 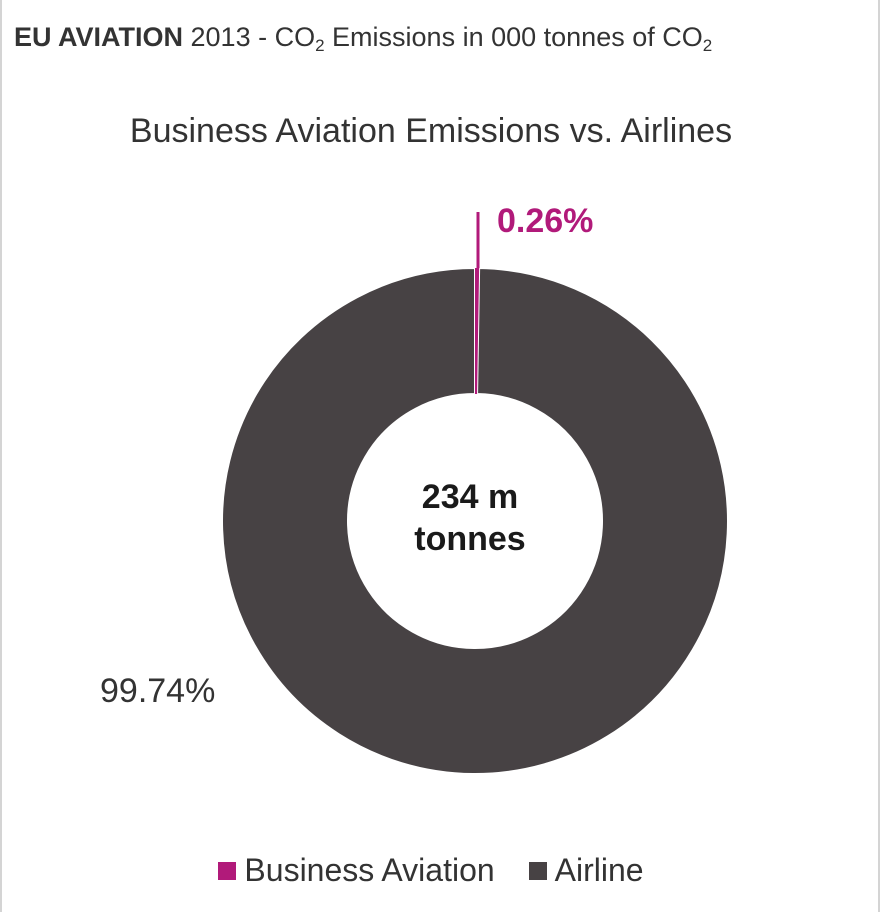 I want to click on center-label-line-2: tonnes, so click(x=470, y=539).